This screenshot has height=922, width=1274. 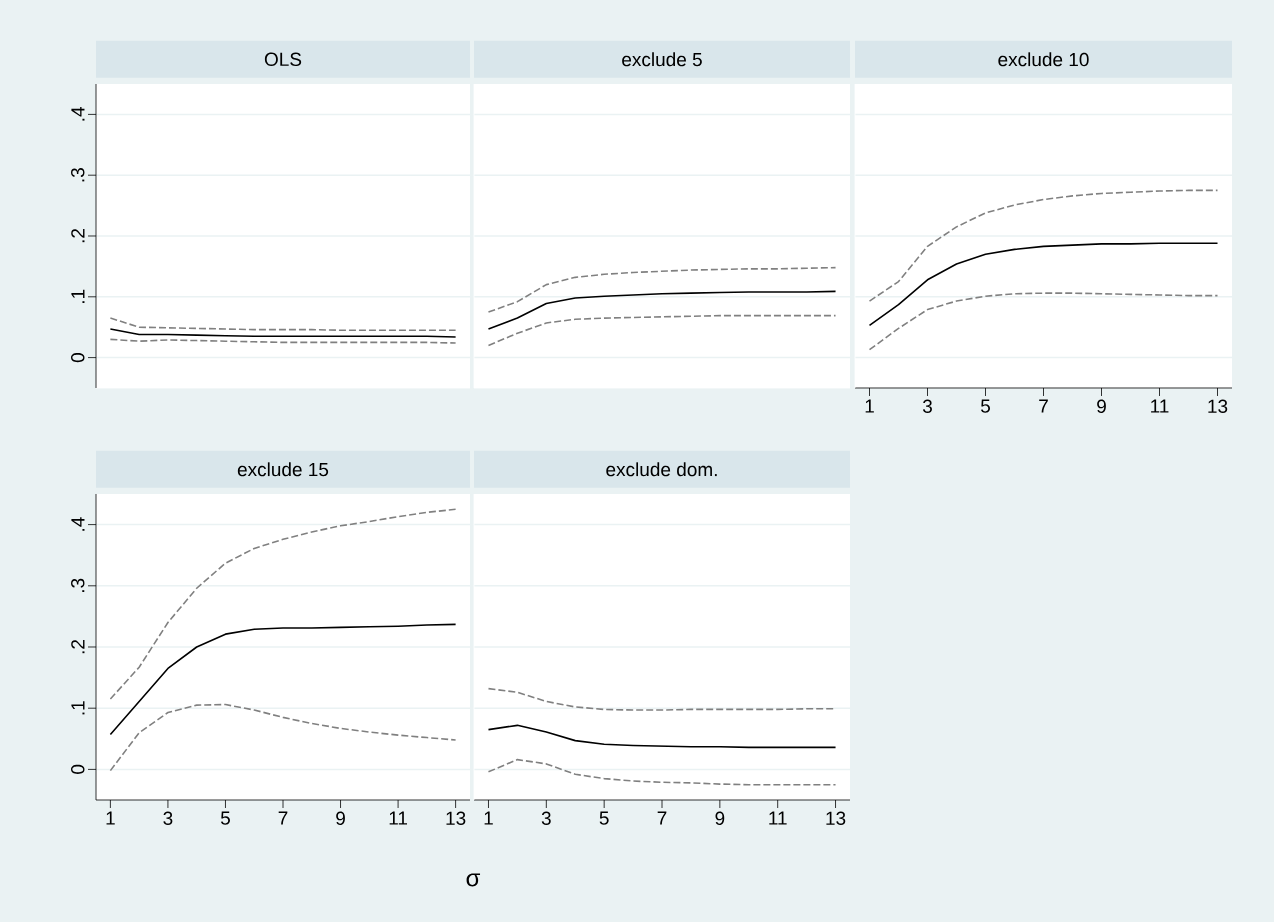 What do you see at coordinates (473, 880) in the screenshot?
I see `x-axis-title: σ` at bounding box center [473, 880].